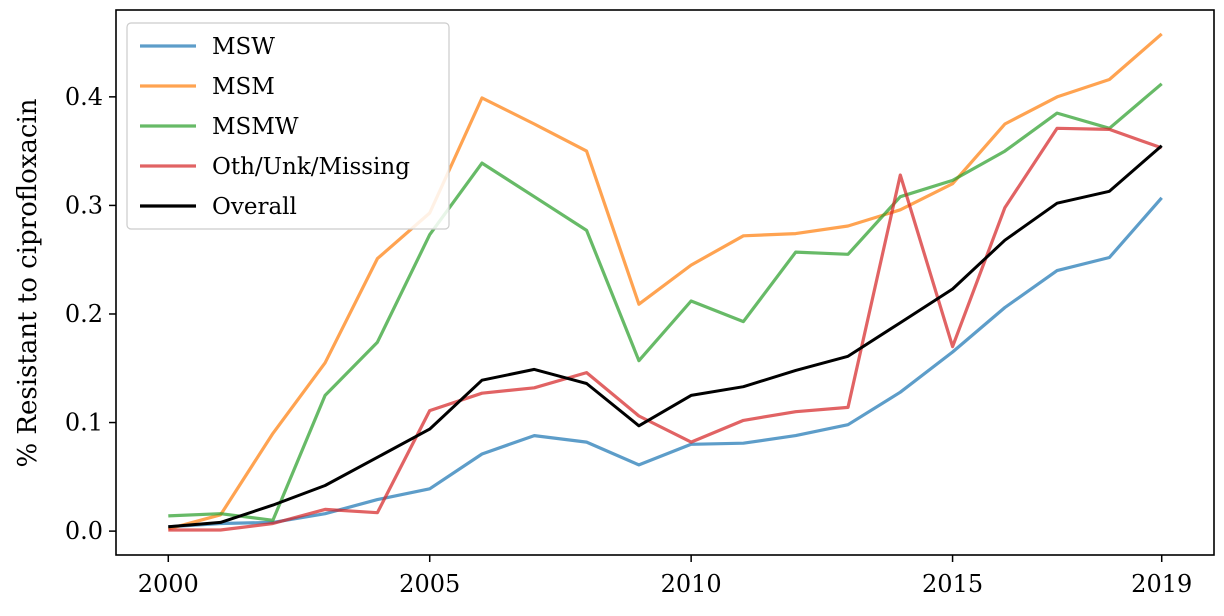 The height and width of the screenshot is (616, 1224). Describe the element at coordinates (952, 584) in the screenshot. I see `x-tick-label: 2015` at that location.